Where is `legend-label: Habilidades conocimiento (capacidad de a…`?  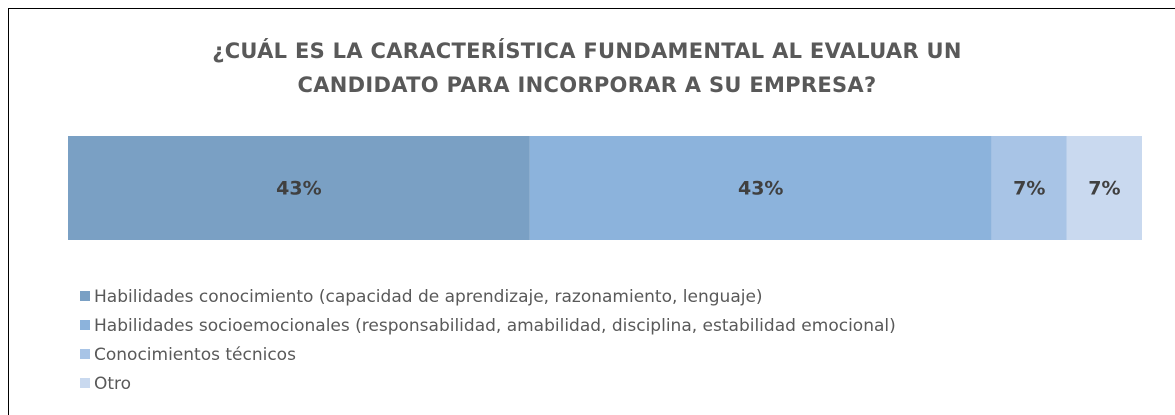
legend-label: Habilidades conocimiento (capacidad de a… is located at coordinates (428, 297).